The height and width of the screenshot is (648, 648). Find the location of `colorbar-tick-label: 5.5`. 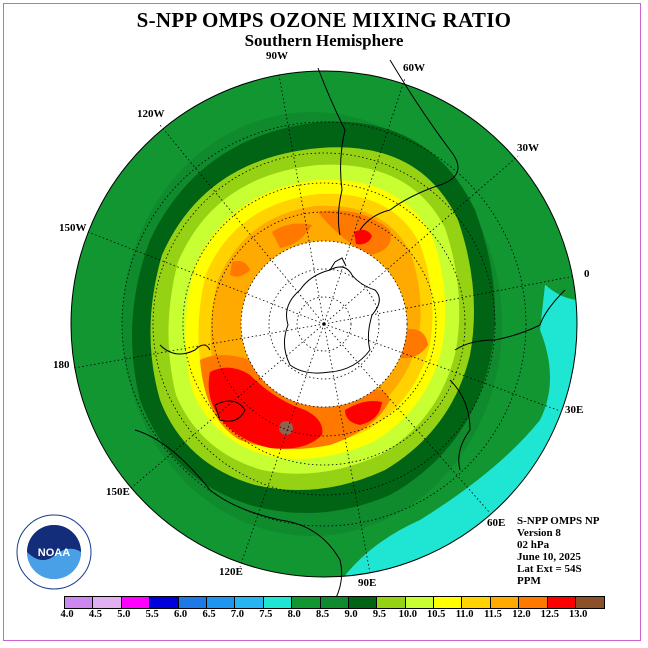

colorbar-tick-label: 5.5 is located at coordinates (152, 614).